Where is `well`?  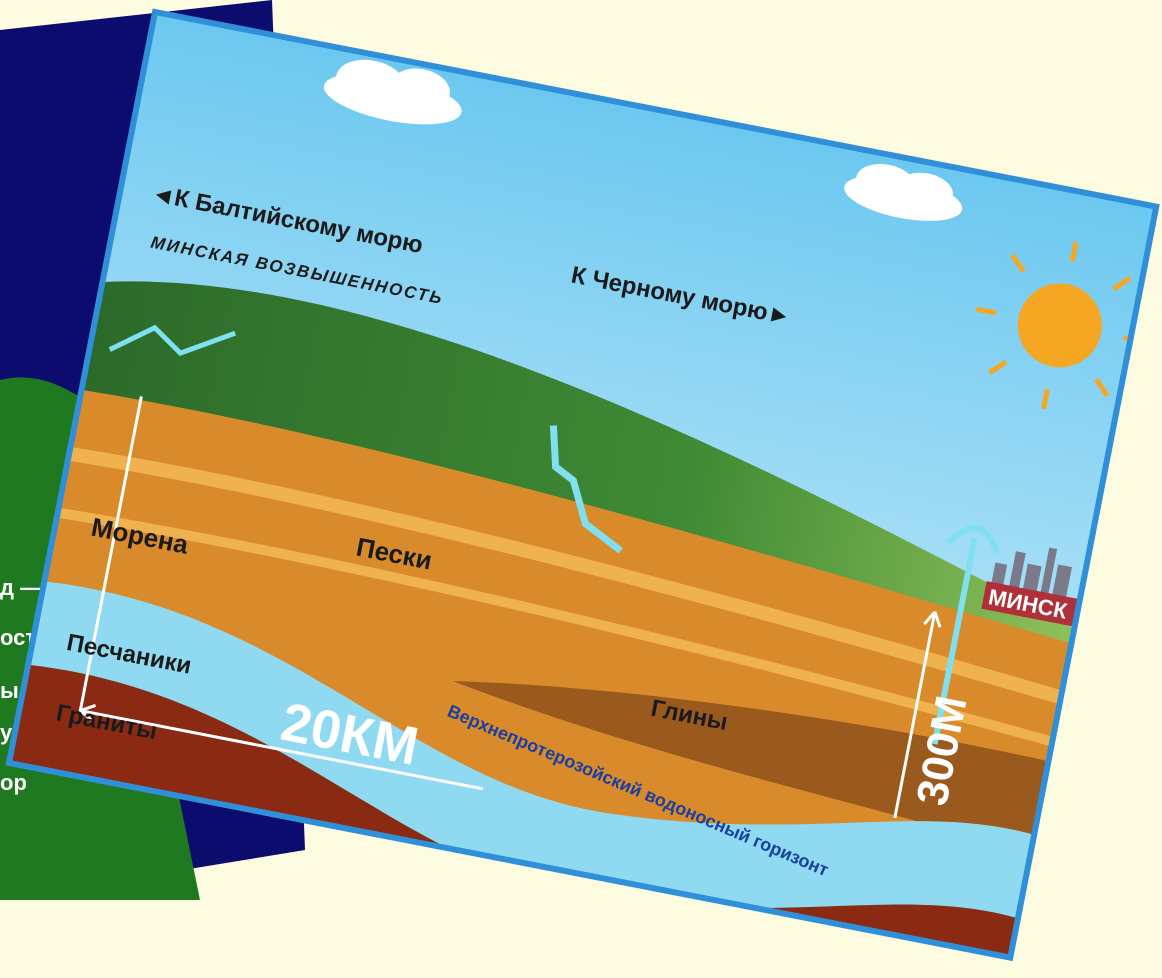
well is located at coordinates (954, 641).